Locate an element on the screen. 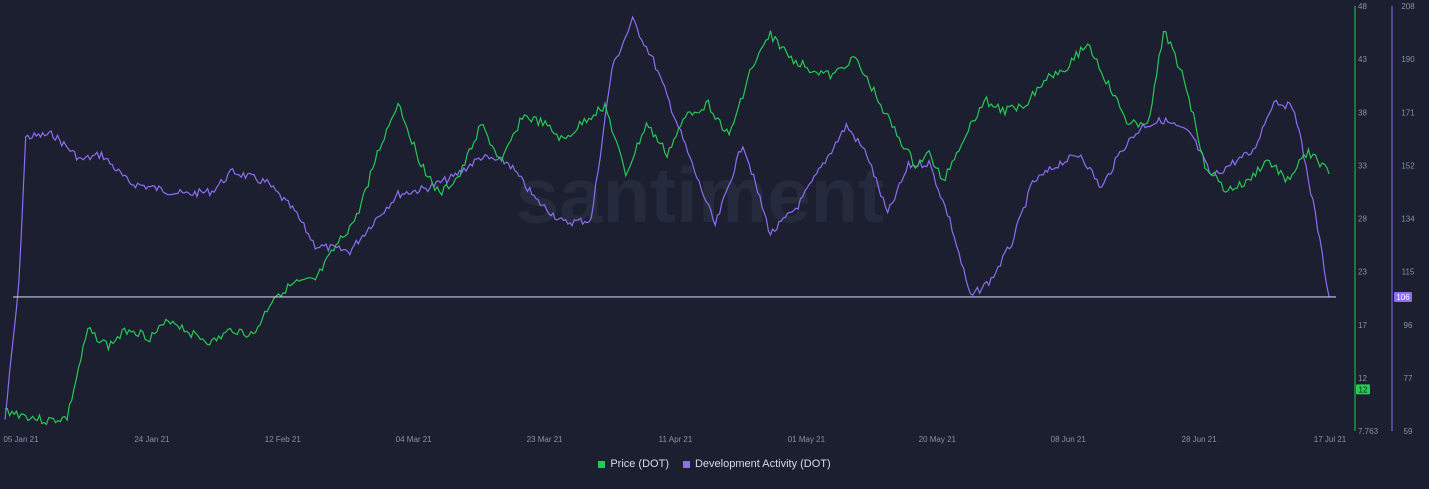 This screenshot has width=1429, height=489. legend: Price (DOT) Development Activity (DOT) is located at coordinates (714, 464).